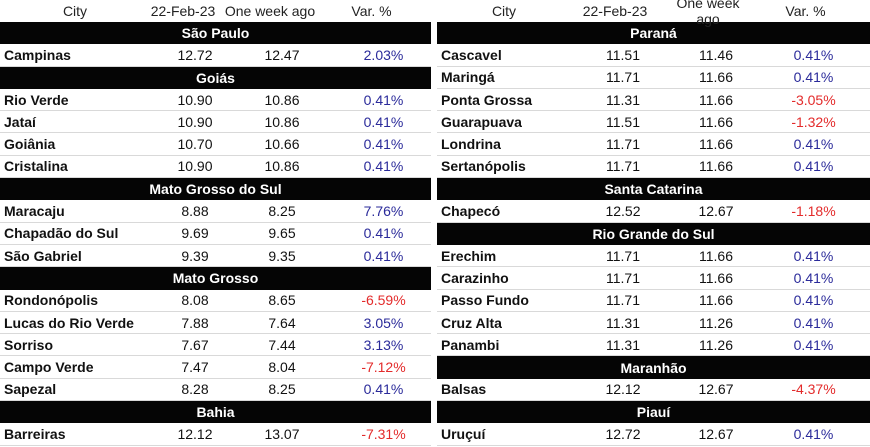  I want to click on variation-value: -1.32%, so click(813, 121).